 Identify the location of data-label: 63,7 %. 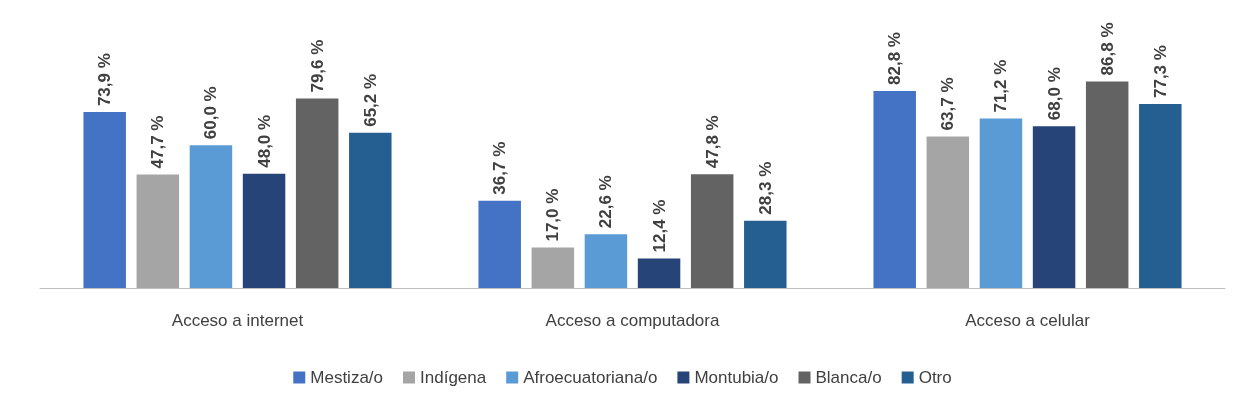
(948, 104).